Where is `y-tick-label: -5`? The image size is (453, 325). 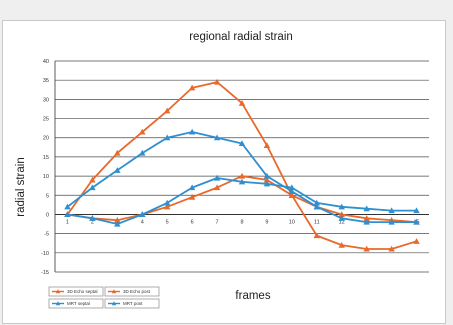 y-tick-label: -5 is located at coordinates (46, 235).